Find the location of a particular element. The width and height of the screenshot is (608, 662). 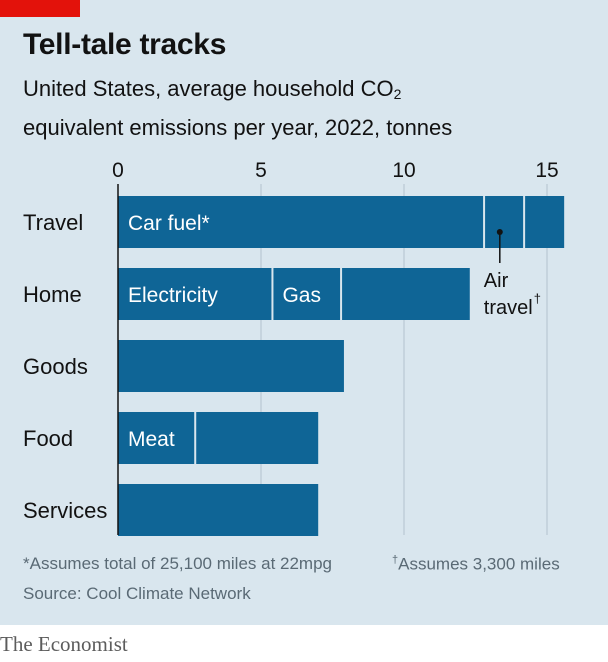

annotation-label-line-1: Air is located at coordinates (496, 281).